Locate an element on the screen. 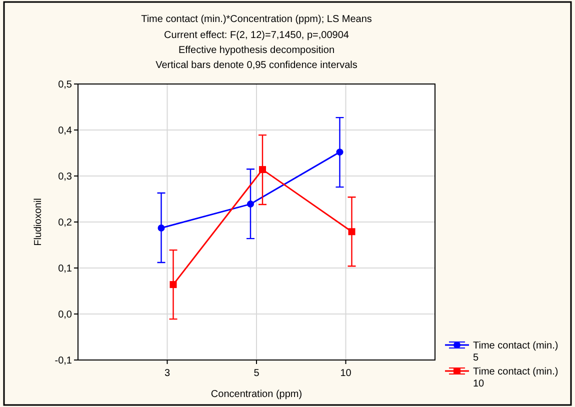 The width and height of the screenshot is (575, 407). legend-label: Time contact (min.) 10 is located at coordinates (515, 378).